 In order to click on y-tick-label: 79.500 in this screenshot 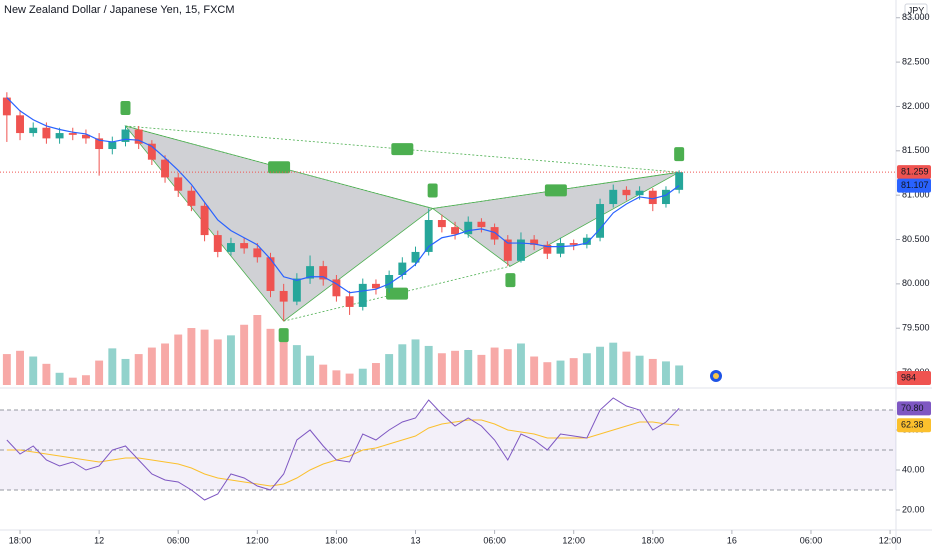, I will do `click(916, 328)`.